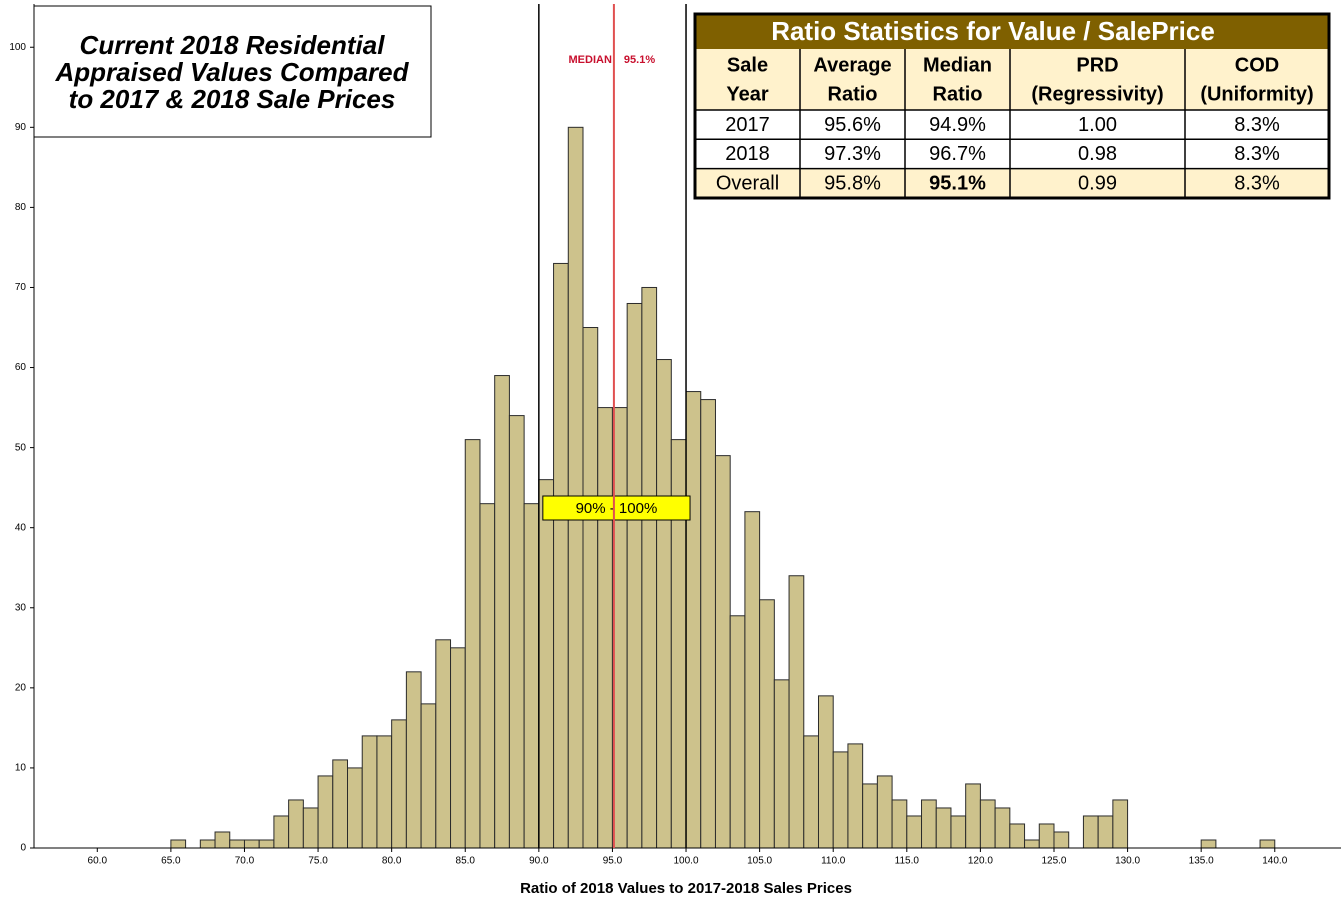  Describe the element at coordinates (747, 184) in the screenshot. I see `table-cell: Overall` at that location.